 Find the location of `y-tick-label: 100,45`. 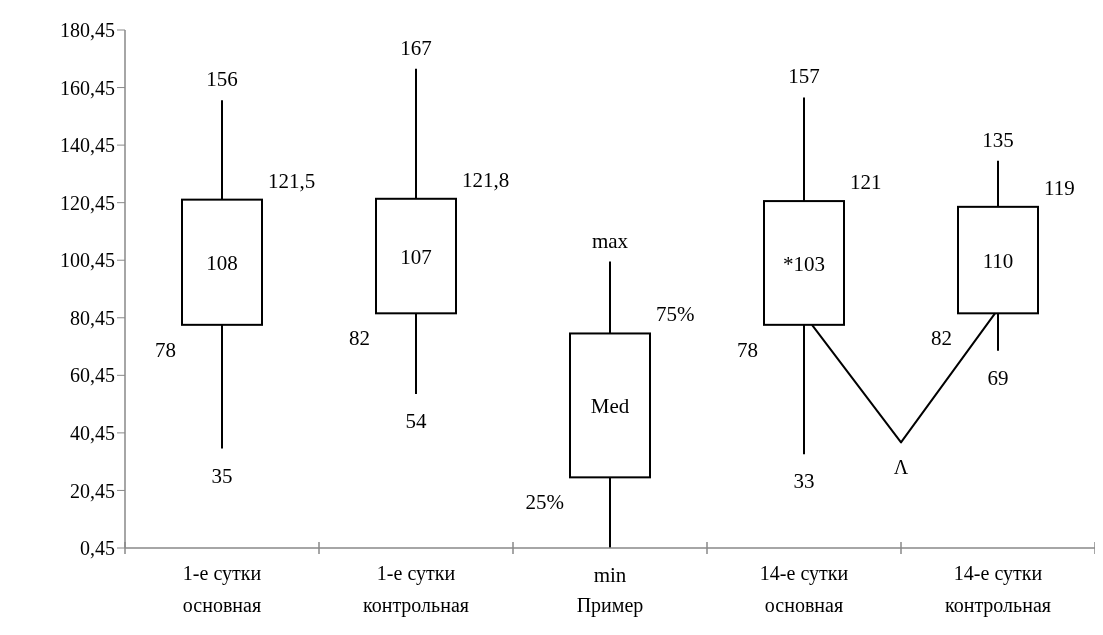

y-tick-label: 100,45 is located at coordinates (87, 260).